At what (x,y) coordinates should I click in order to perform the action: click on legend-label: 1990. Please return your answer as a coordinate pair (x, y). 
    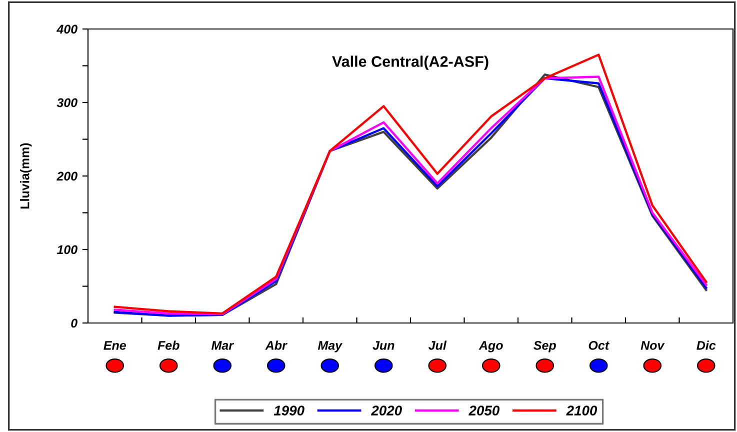
    Looking at the image, I should click on (289, 411).